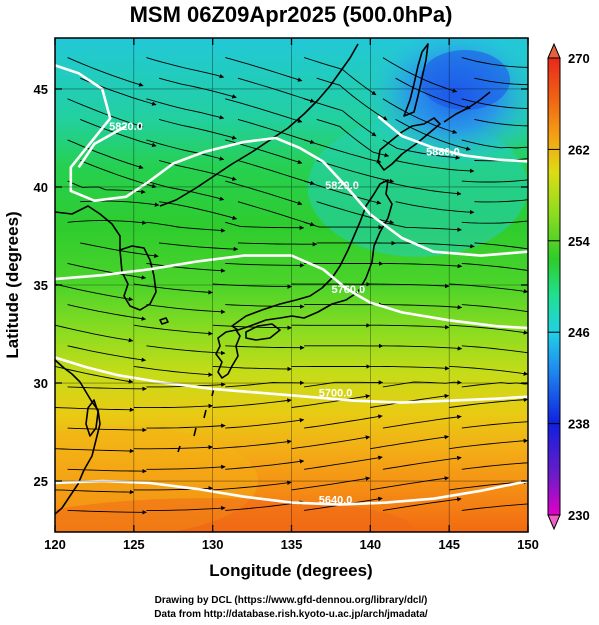 The image size is (599, 625). I want to click on colorbar: 230 238 246 254 262 270, so click(568, 286).